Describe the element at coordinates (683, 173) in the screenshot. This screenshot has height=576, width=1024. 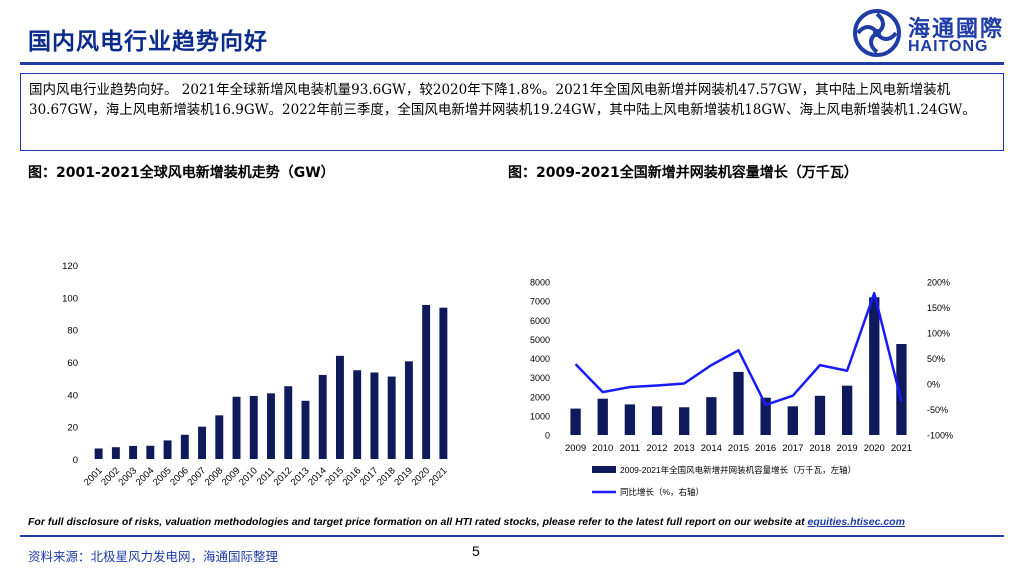
I see `right-chart-caption: 图：2009-2021全国新增并网装机容量增长（万千瓦）` at that location.